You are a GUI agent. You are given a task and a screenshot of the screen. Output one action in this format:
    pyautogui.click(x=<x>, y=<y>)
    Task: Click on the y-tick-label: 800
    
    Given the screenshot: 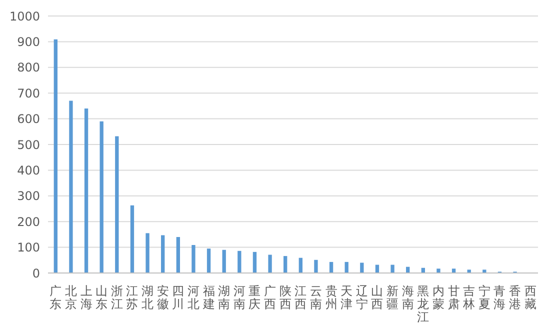 What is the action you would take?
    pyautogui.click(x=28, y=67)
    